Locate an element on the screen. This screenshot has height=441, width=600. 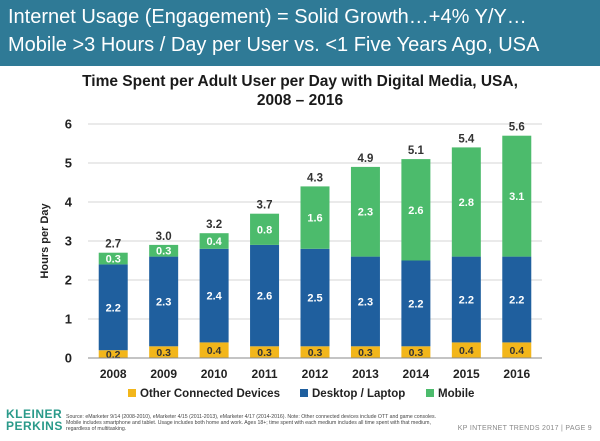
bar-stack-2010: 0.4 2.4 0.4 3.2 is located at coordinates (214, 288).